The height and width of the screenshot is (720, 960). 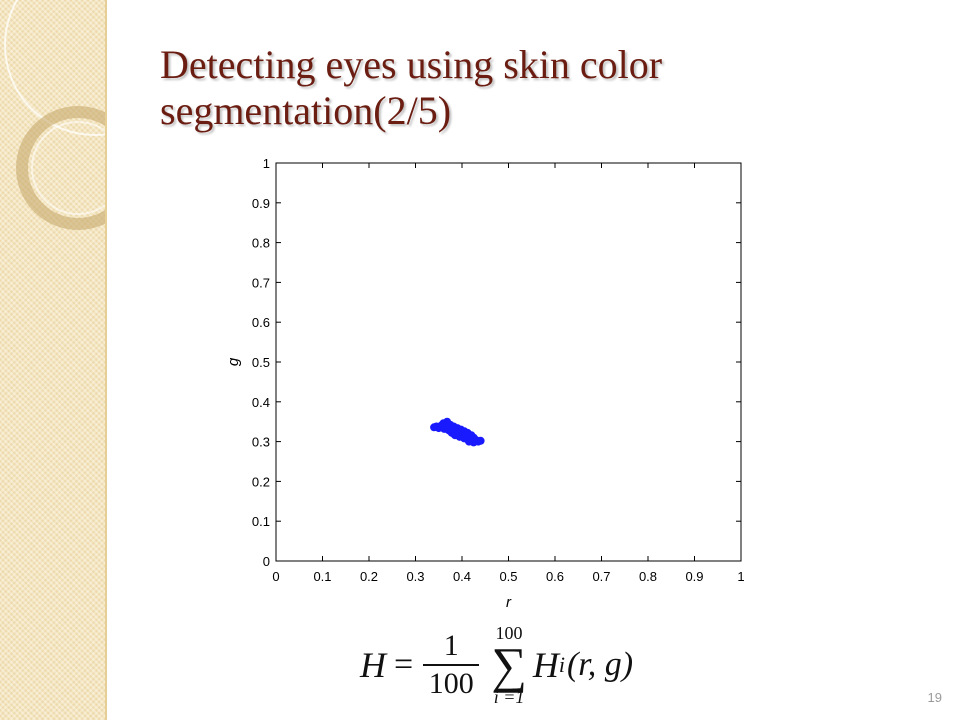 I want to click on y-tick-label: 0.1, so click(x=261, y=521).